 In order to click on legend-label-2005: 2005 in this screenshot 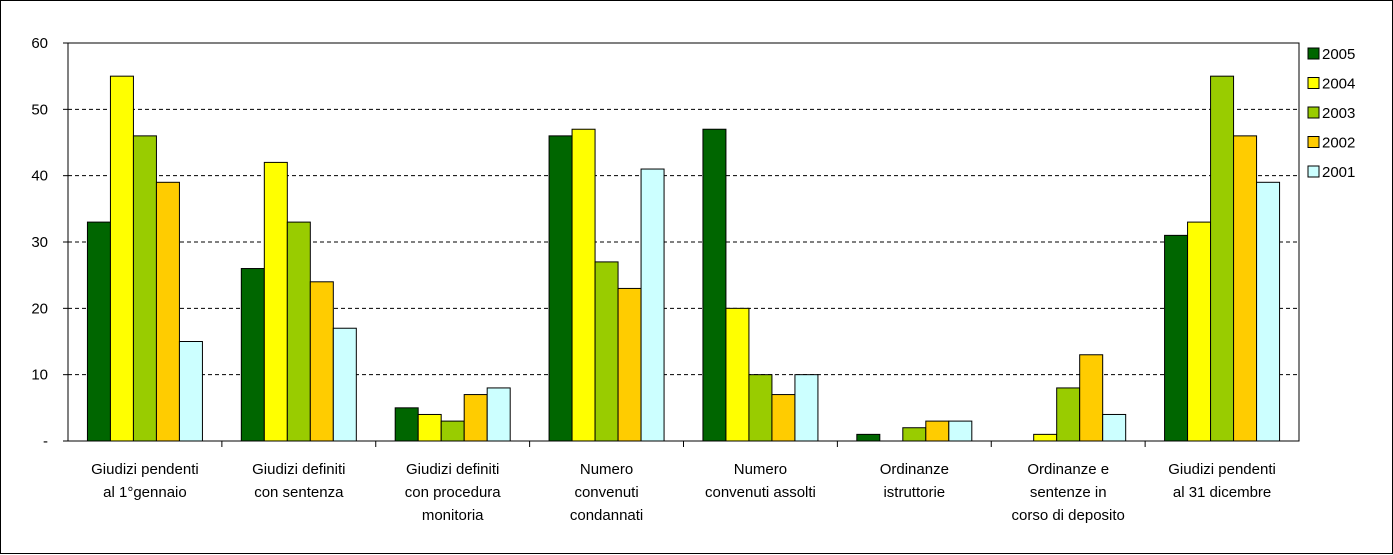, I will do `click(1338, 54)`.